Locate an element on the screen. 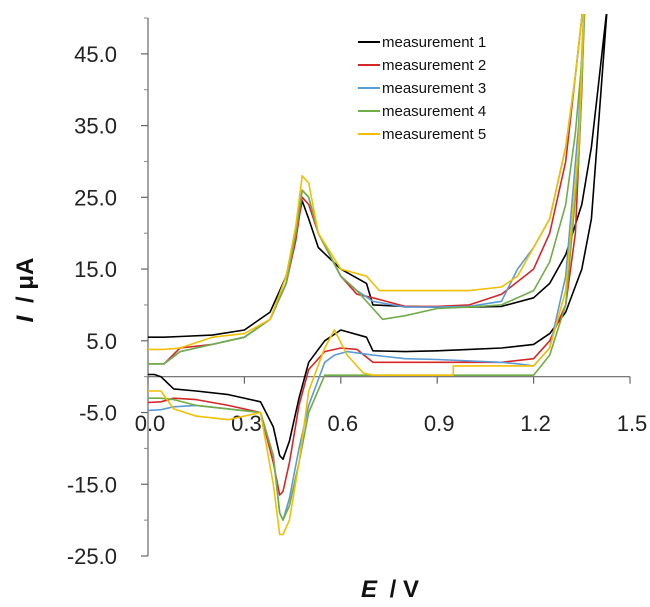 The height and width of the screenshot is (607, 650). legend-label-1: measurement 1 is located at coordinates (434, 42).